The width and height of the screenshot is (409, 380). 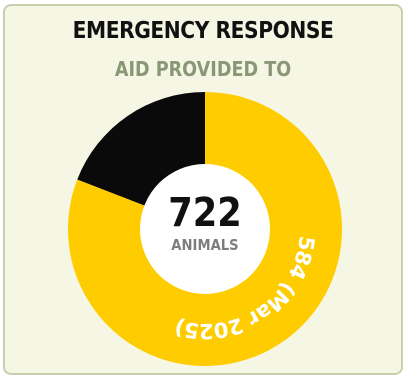 What do you see at coordinates (203, 31) in the screenshot?
I see `chart-title: EMERGENCY RESPONSE` at bounding box center [203, 31].